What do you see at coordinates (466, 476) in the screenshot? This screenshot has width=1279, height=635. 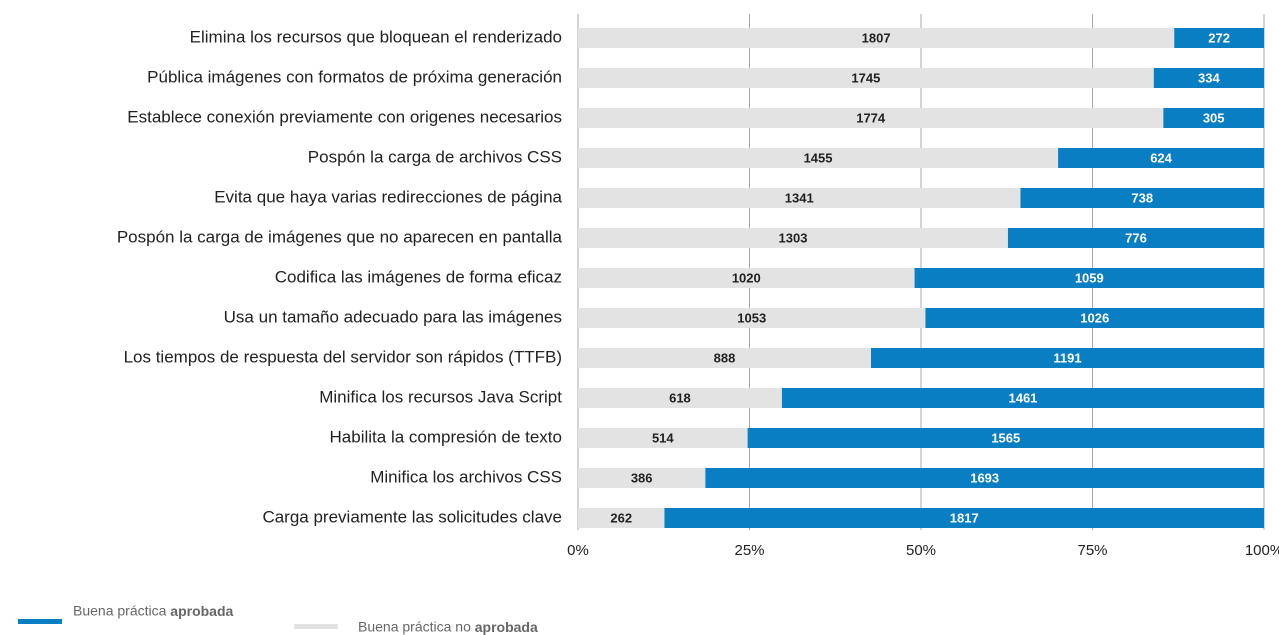 I see `category-label: Minifica los archivos CSS` at bounding box center [466, 476].